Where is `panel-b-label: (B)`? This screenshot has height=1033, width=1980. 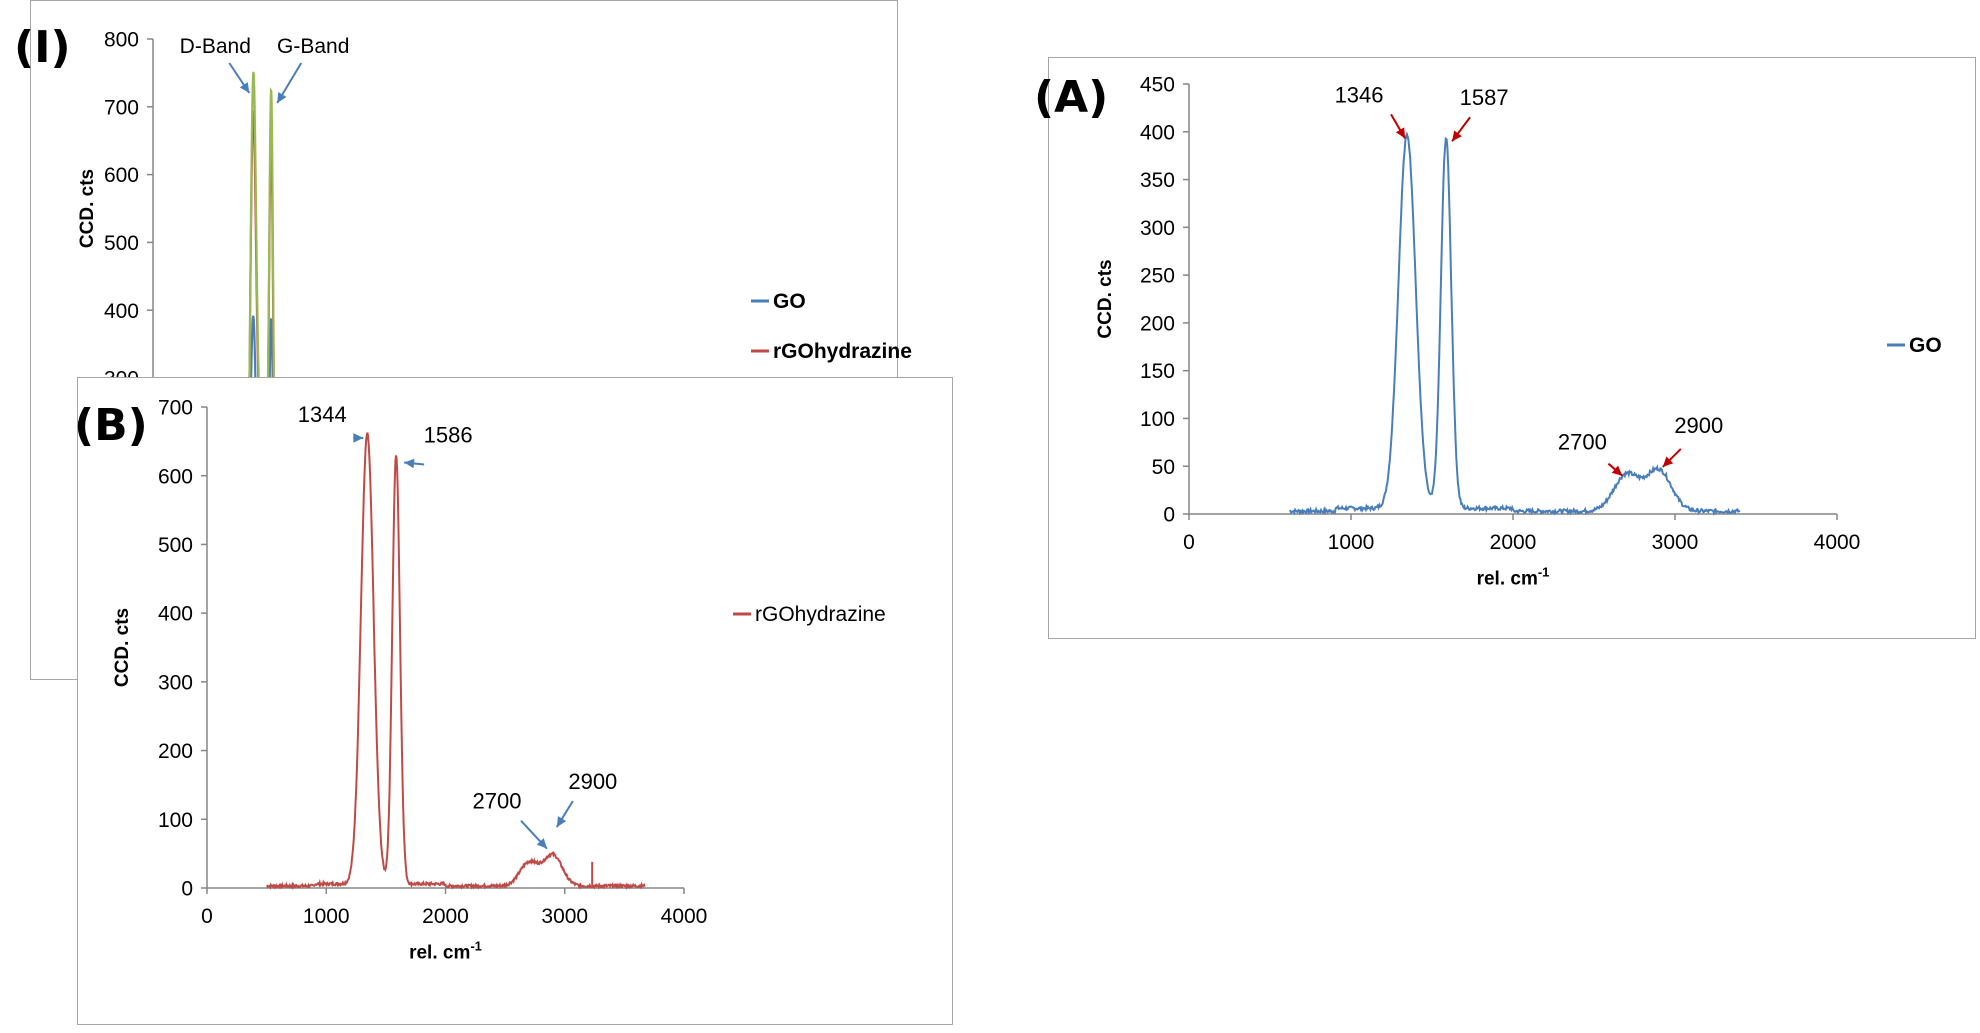 panel-b-label: (B) is located at coordinates (111, 425).